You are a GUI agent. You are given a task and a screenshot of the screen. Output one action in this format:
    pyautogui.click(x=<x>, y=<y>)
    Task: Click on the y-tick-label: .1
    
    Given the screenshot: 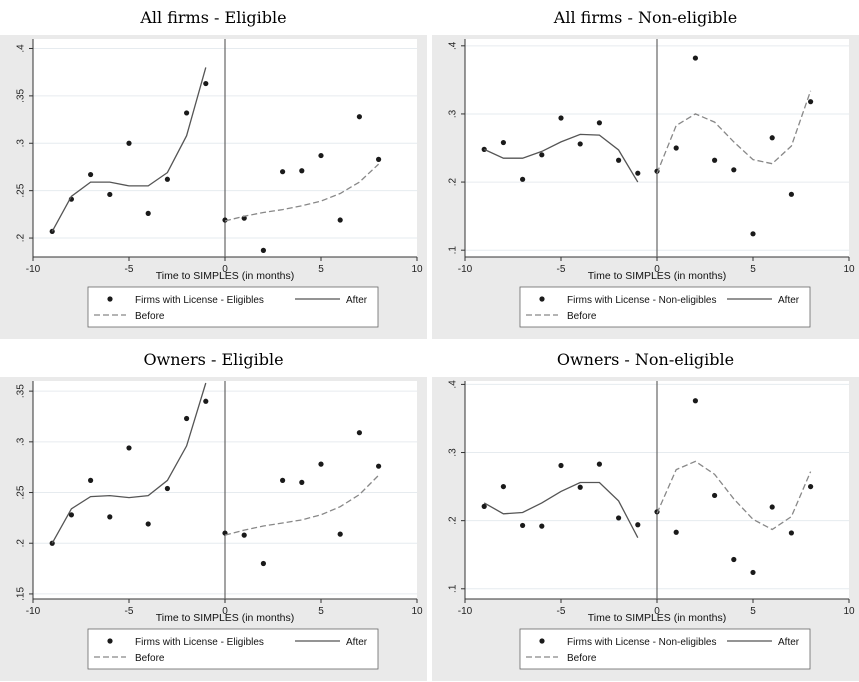 What is the action you would take?
    pyautogui.click(x=453, y=588)
    